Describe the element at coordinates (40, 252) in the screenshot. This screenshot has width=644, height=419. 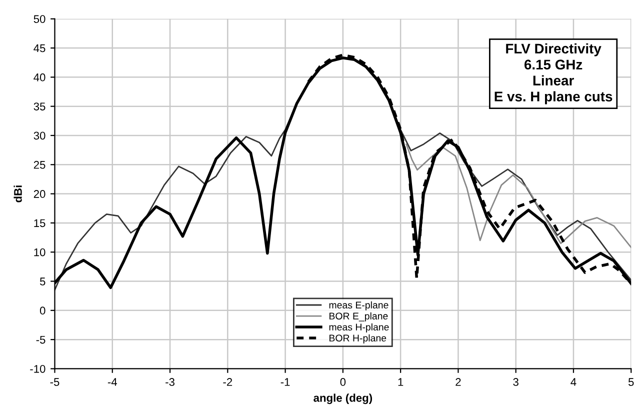
I see `y-tick-label: 10` at that location.